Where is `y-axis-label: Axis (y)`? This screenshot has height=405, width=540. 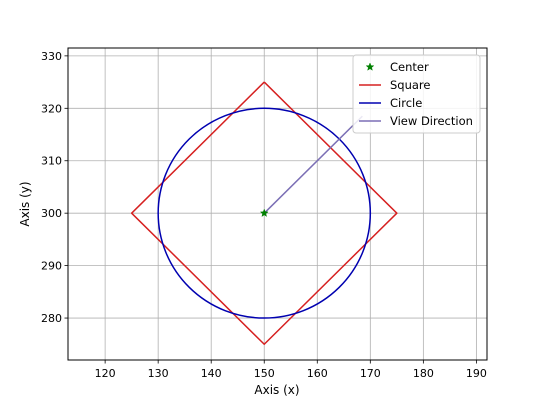
y-axis-label: Axis (y) is located at coordinates (25, 203).